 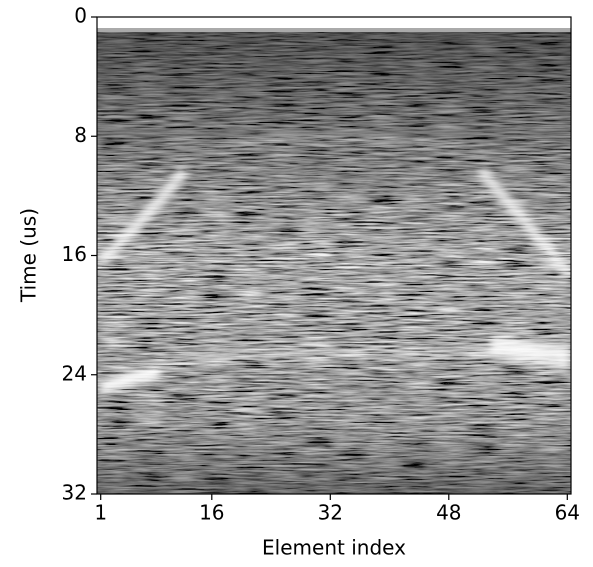 What do you see at coordinates (334, 548) in the screenshot?
I see `x-axis-label: Element index` at bounding box center [334, 548].